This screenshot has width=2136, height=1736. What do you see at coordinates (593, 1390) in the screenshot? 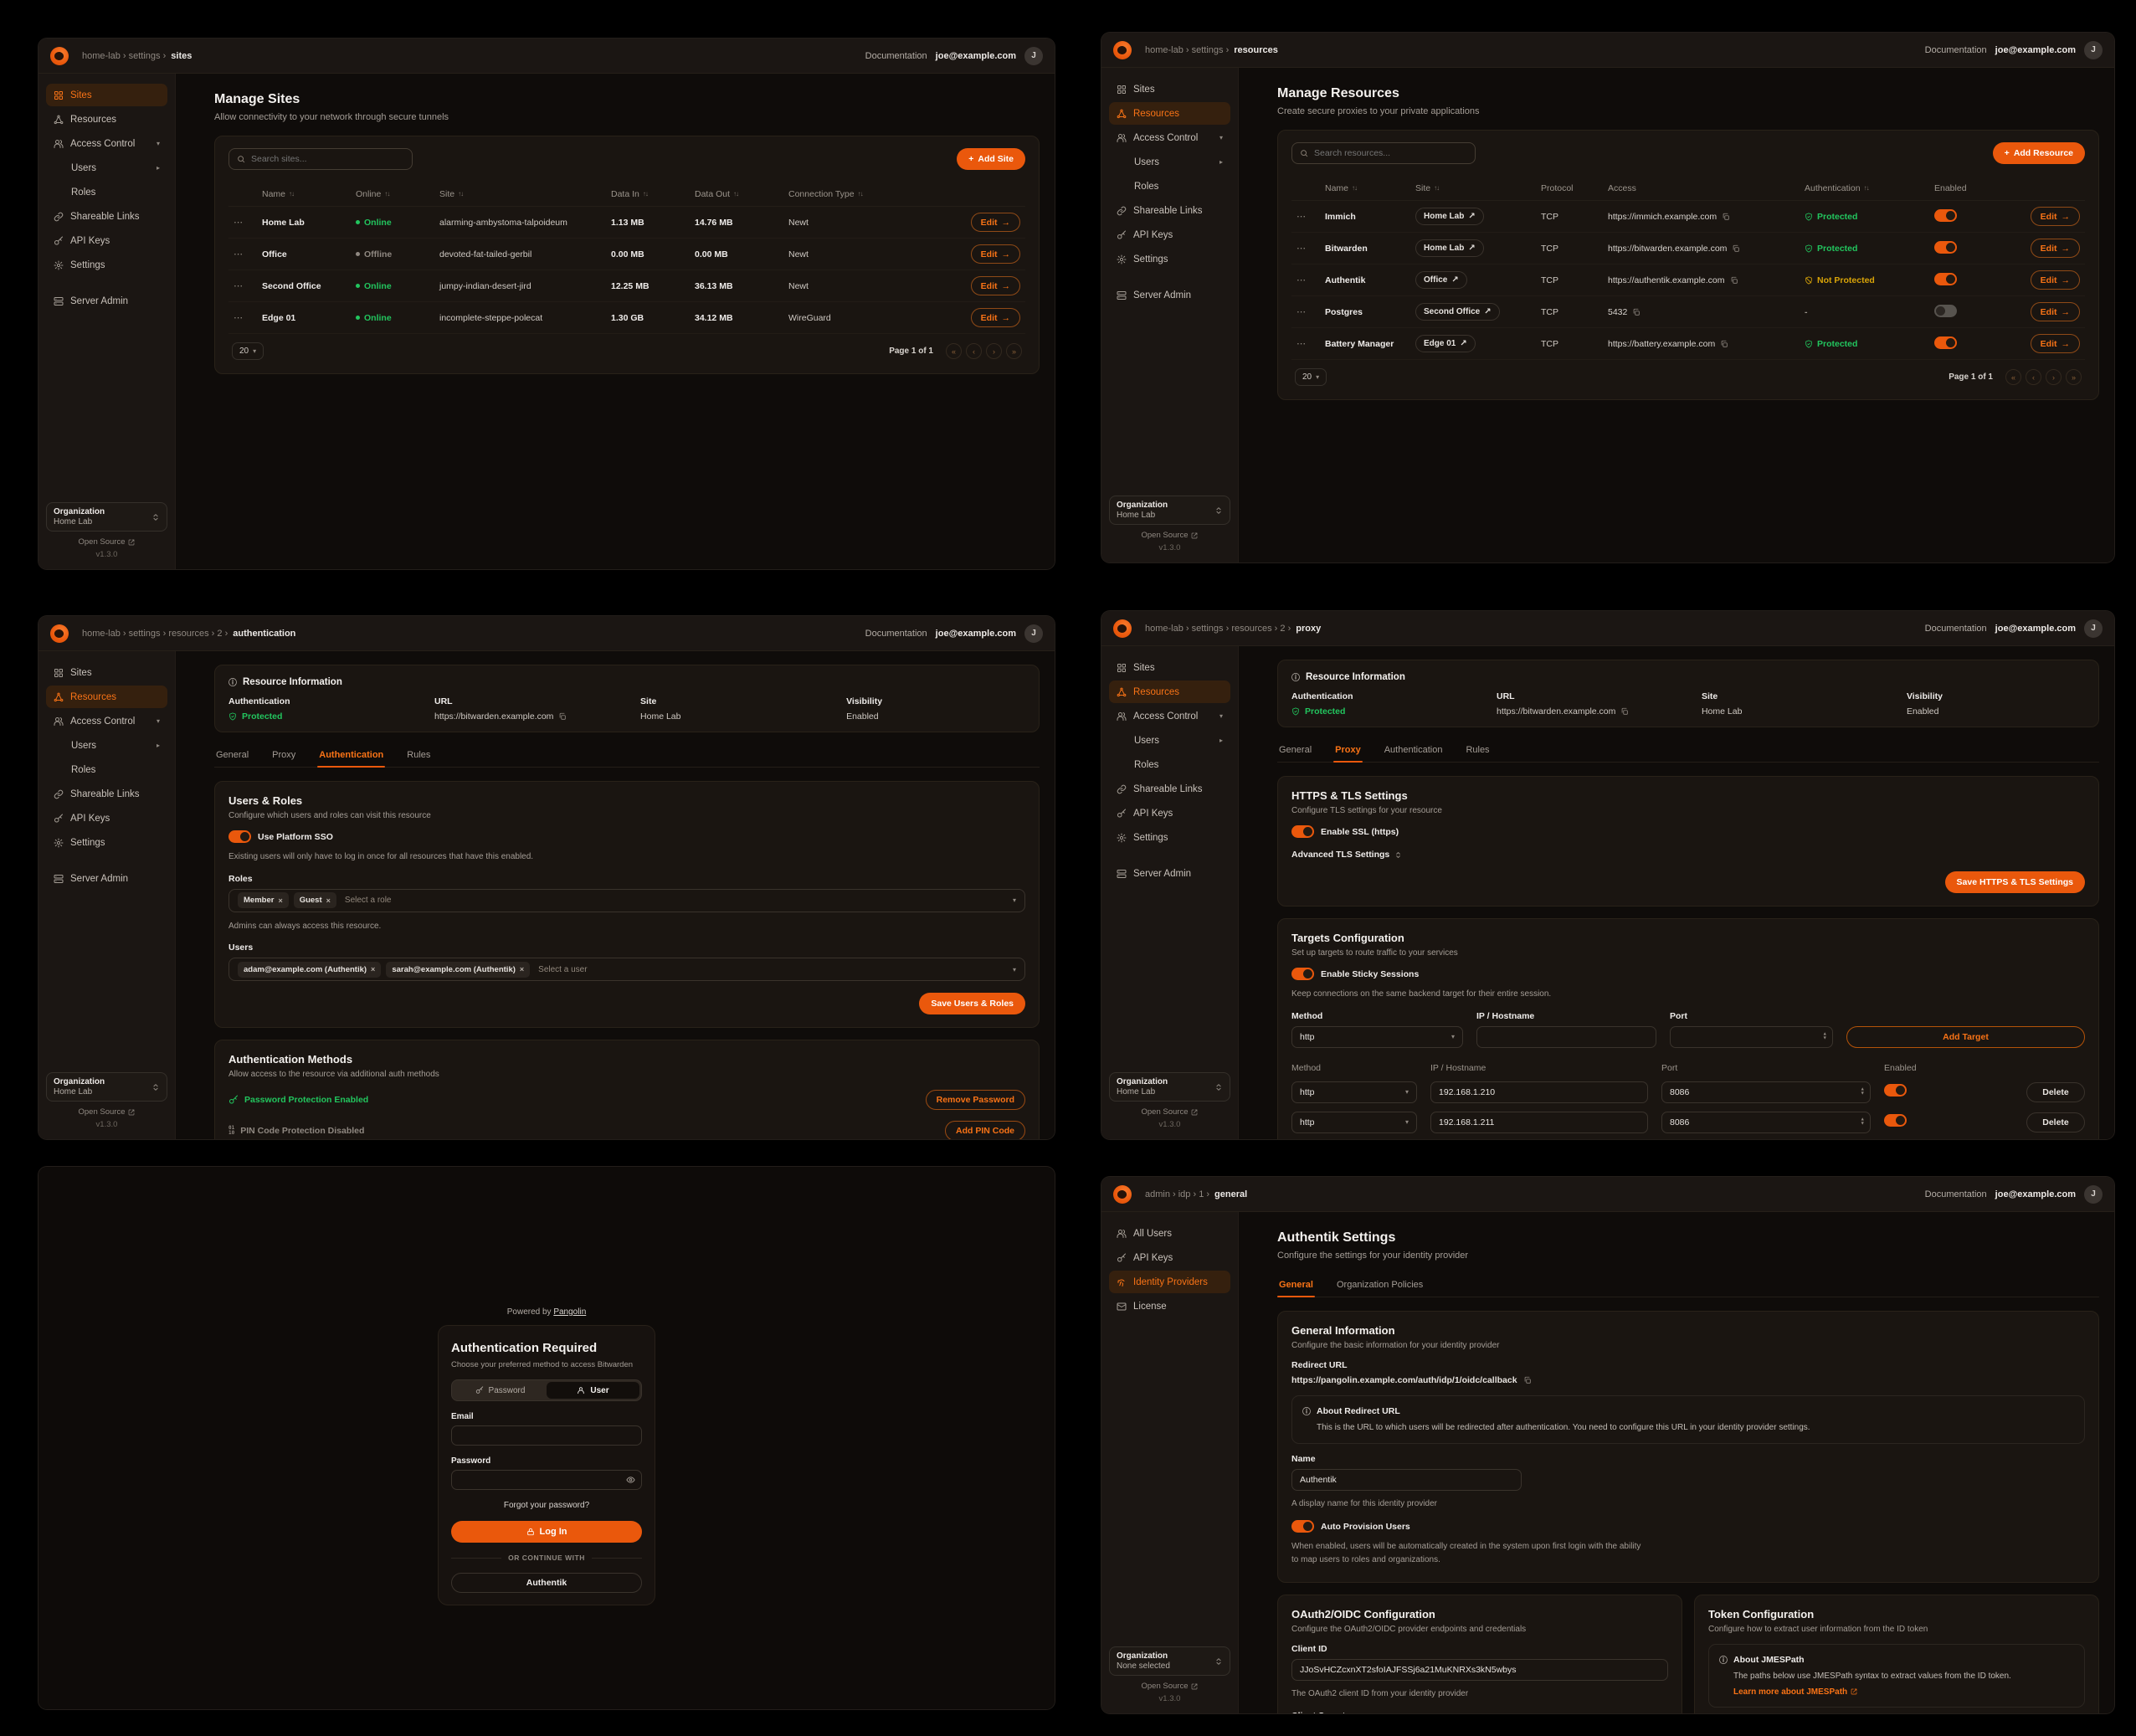
I see `tab-user: User` at bounding box center [593, 1390].